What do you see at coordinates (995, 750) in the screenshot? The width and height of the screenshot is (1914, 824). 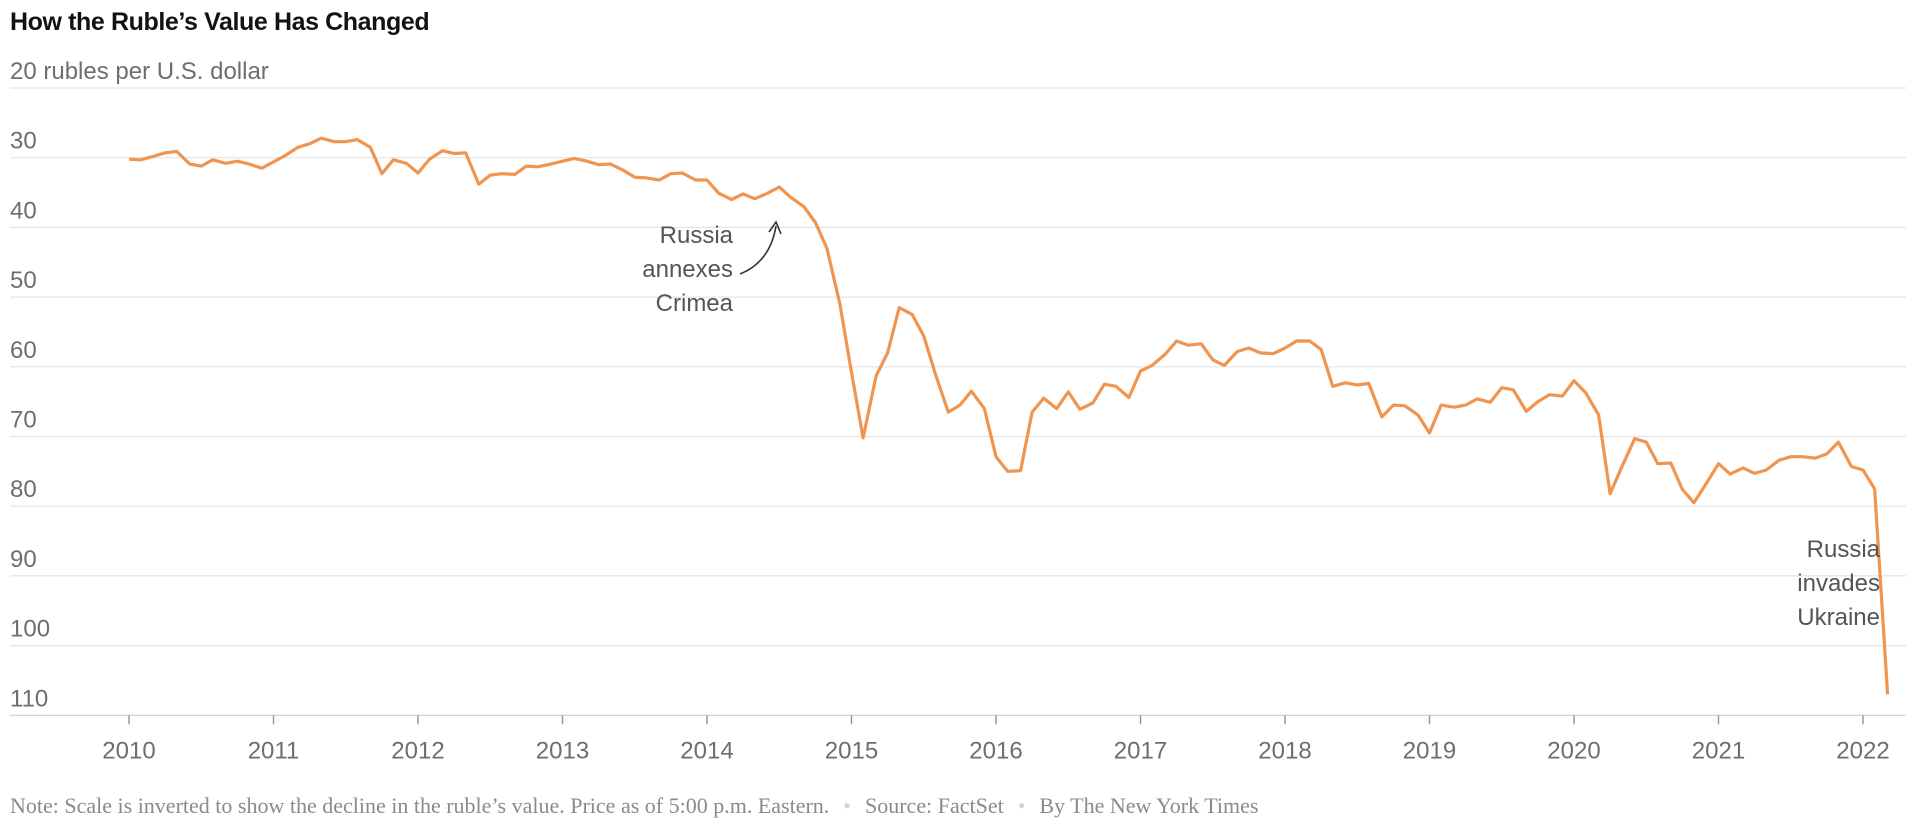 I see `x-tick-label: 2016` at bounding box center [995, 750].